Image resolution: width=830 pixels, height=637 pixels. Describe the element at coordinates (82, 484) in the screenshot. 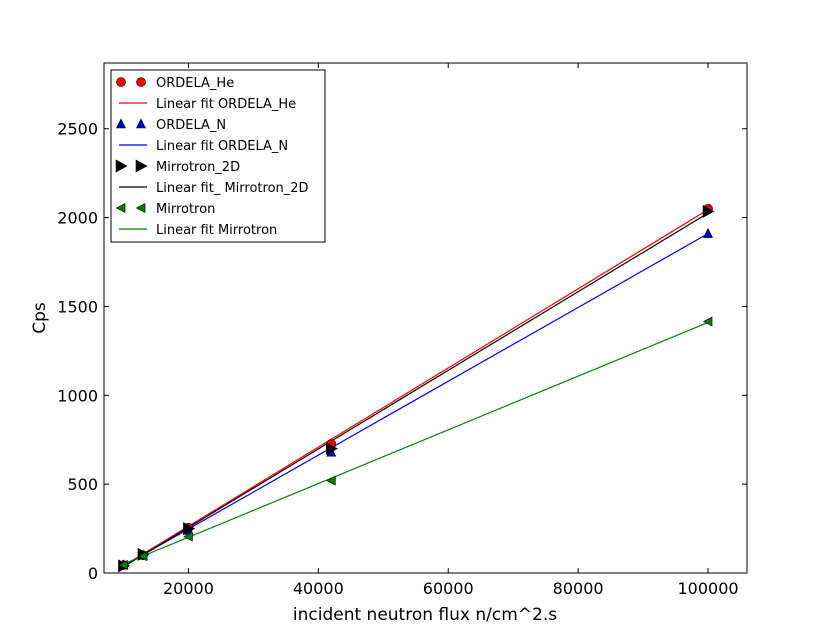

I see `y-tick-label: 500` at that location.